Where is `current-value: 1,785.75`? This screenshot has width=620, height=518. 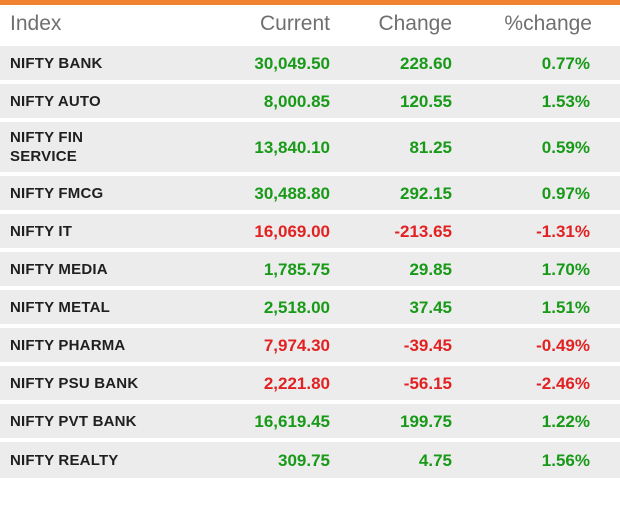
current-value: 1,785.75 is located at coordinates (235, 268).